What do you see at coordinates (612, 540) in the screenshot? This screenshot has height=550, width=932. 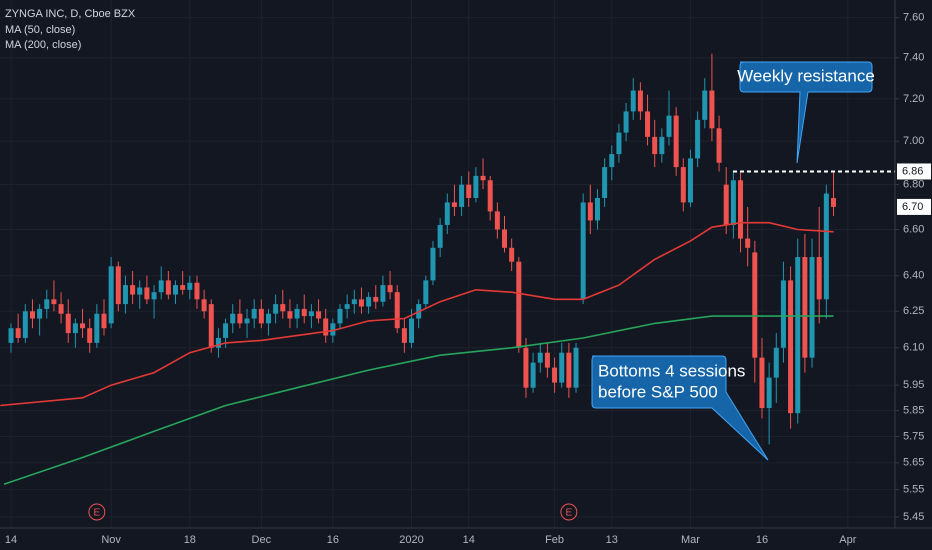 I see `x-tick-label: 13` at bounding box center [612, 540].